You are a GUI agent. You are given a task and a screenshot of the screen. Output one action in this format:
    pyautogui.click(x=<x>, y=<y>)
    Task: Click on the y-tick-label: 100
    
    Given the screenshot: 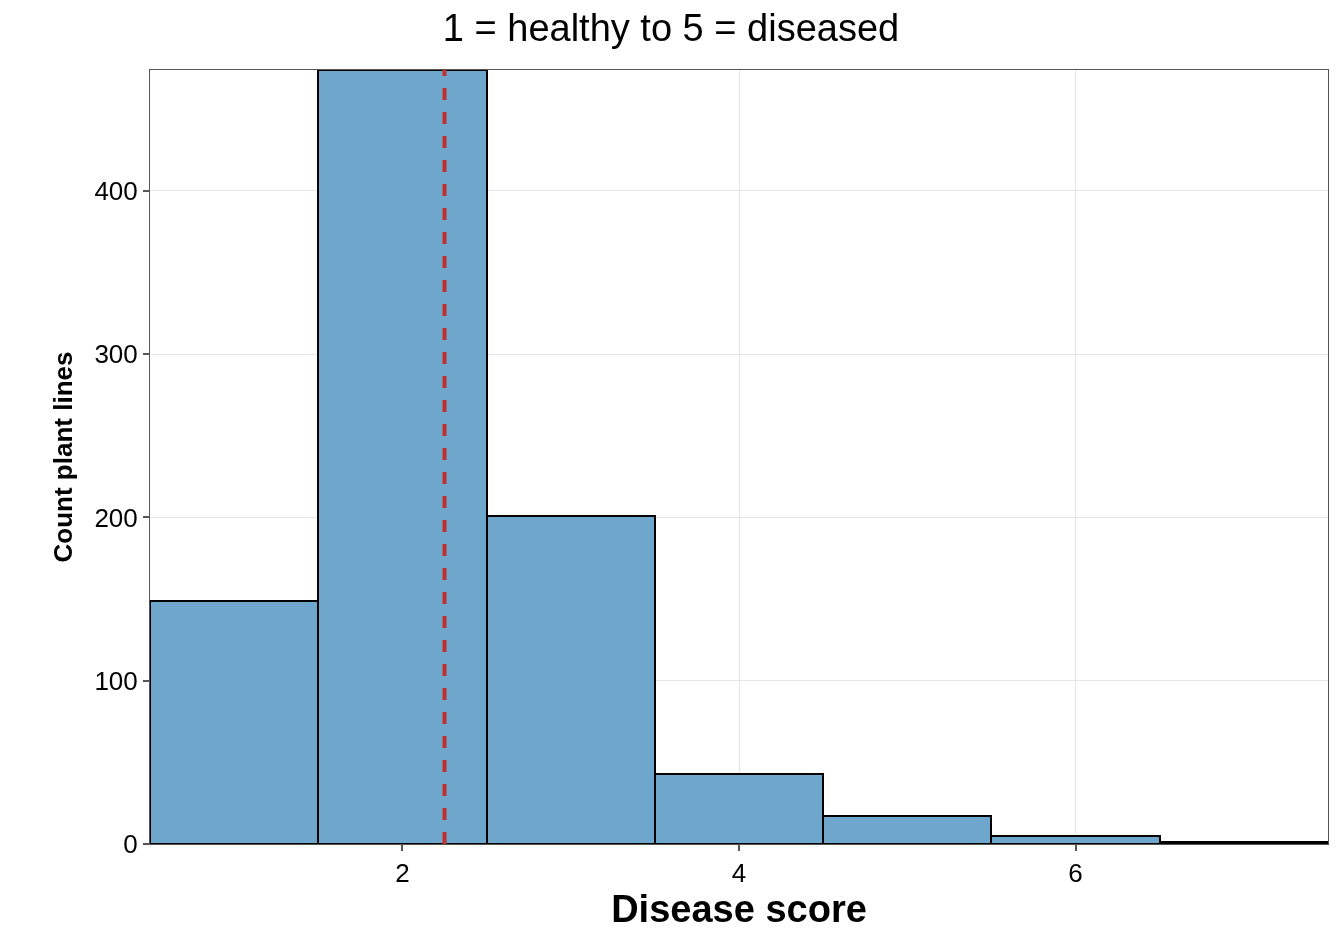 What is the action you would take?
    pyautogui.click(x=116, y=680)
    